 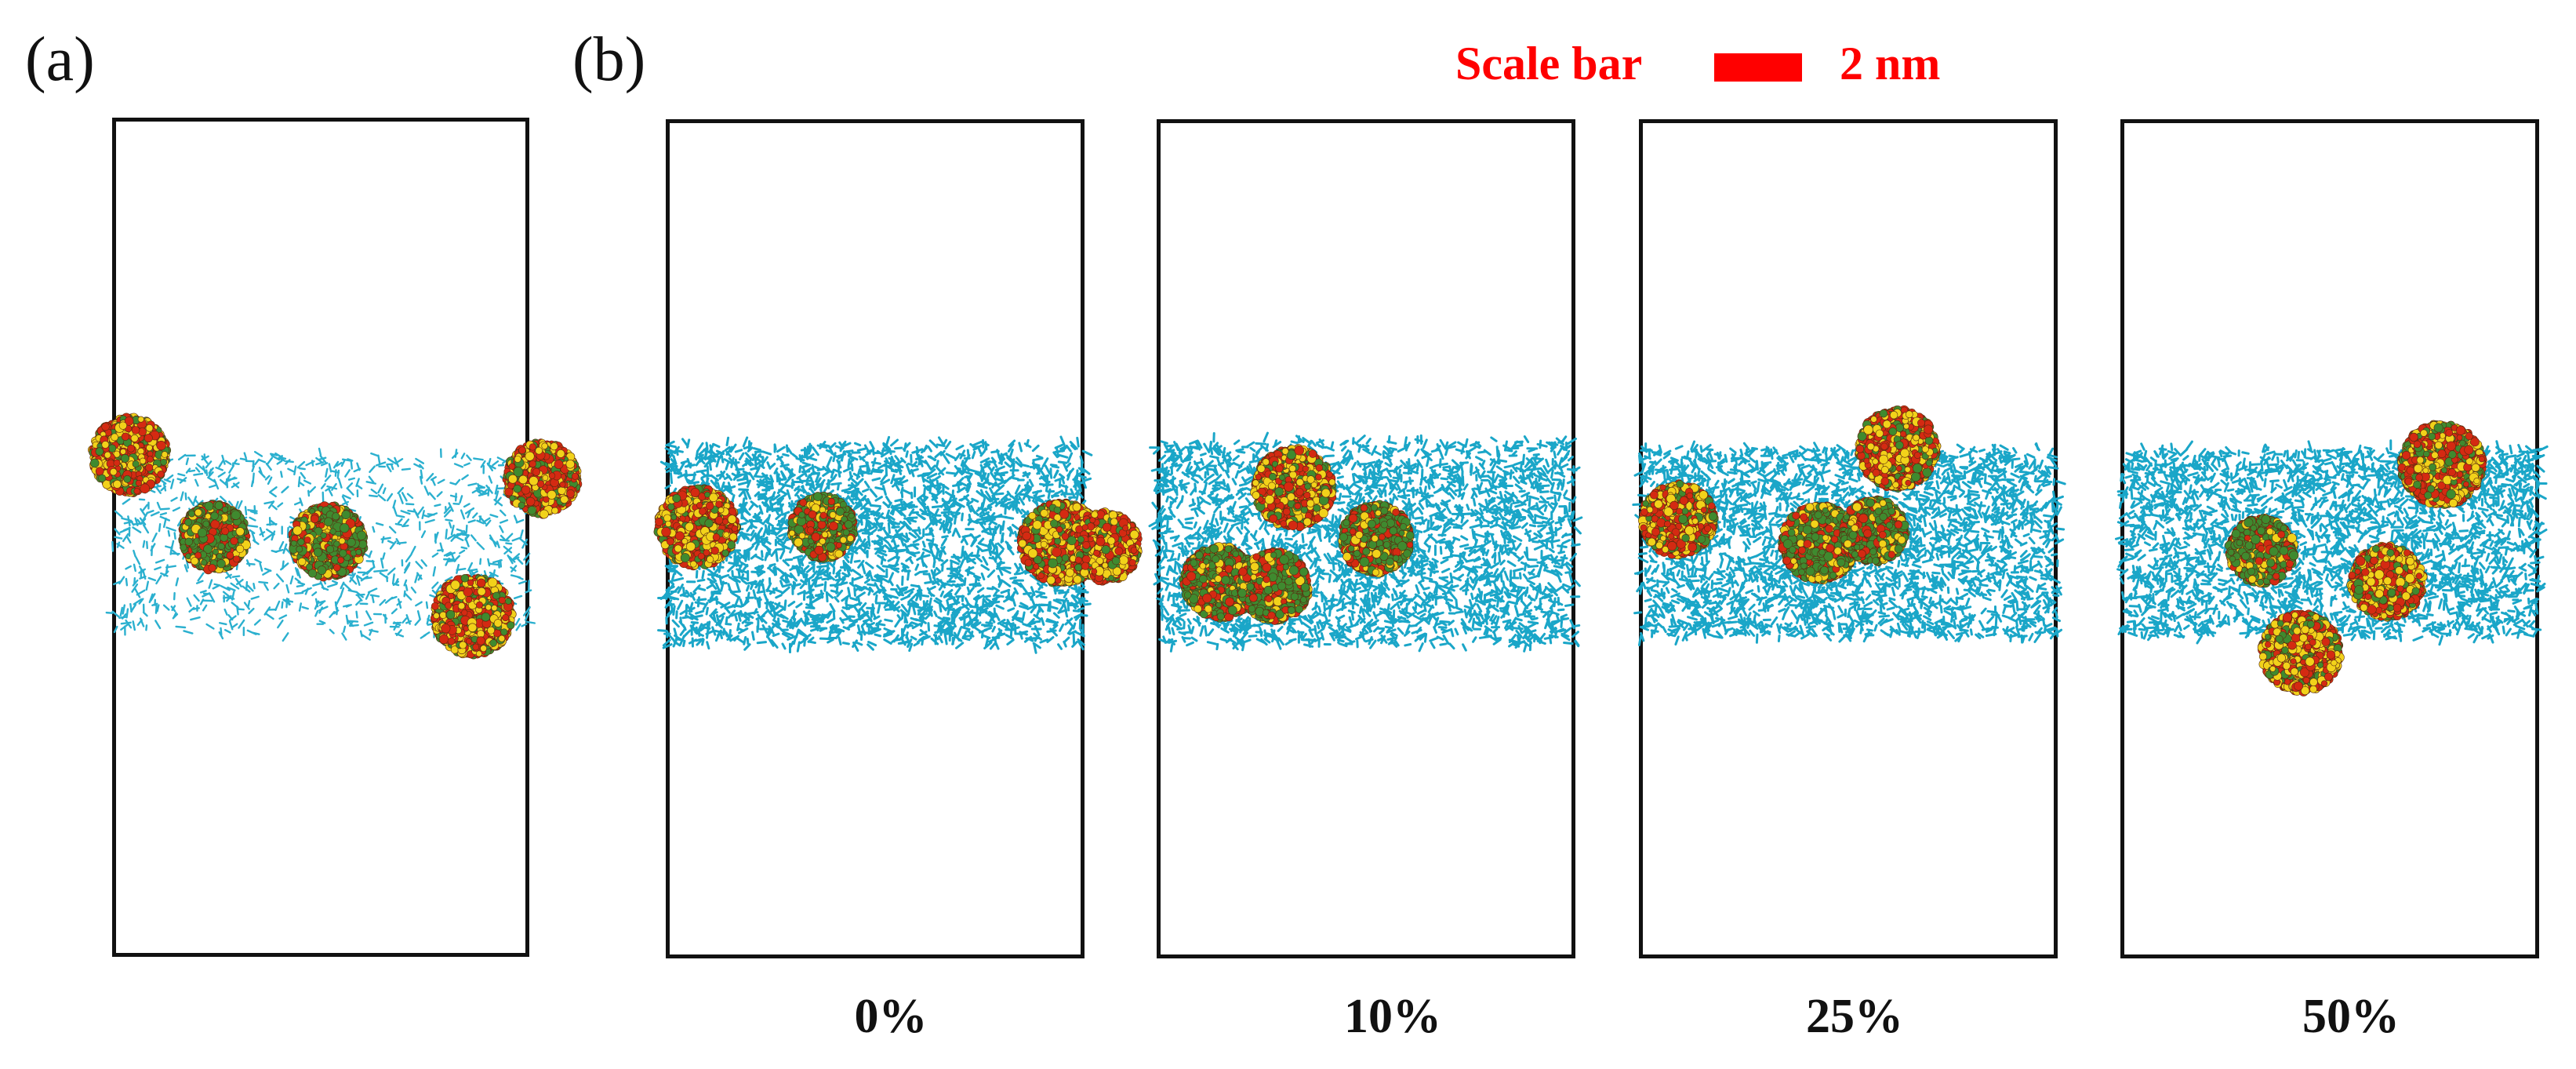 What do you see at coordinates (2351, 1016) in the screenshot?
I see `concentration-label-50: 50%` at bounding box center [2351, 1016].